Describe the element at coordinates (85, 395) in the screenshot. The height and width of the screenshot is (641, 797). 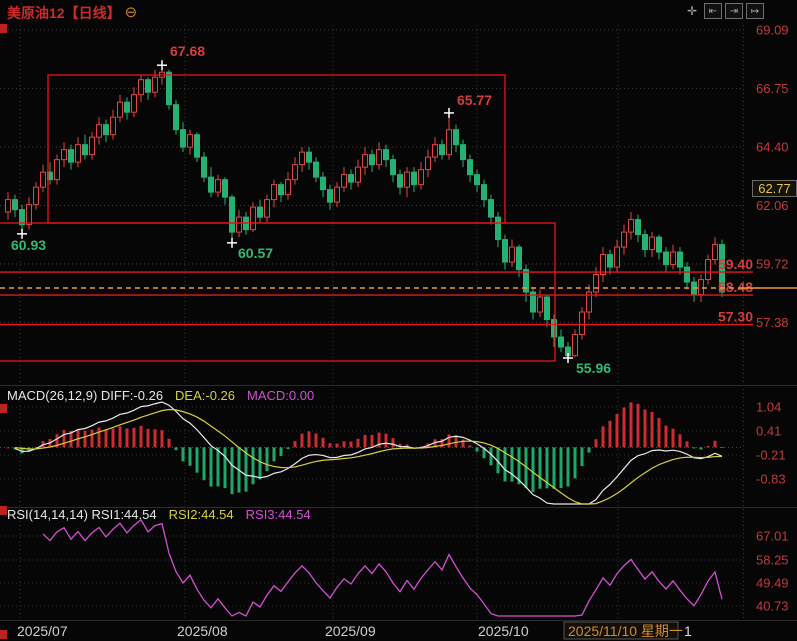
I see `macd-diff-label: MACD(26,12,9) DIFF:-0.26` at that location.